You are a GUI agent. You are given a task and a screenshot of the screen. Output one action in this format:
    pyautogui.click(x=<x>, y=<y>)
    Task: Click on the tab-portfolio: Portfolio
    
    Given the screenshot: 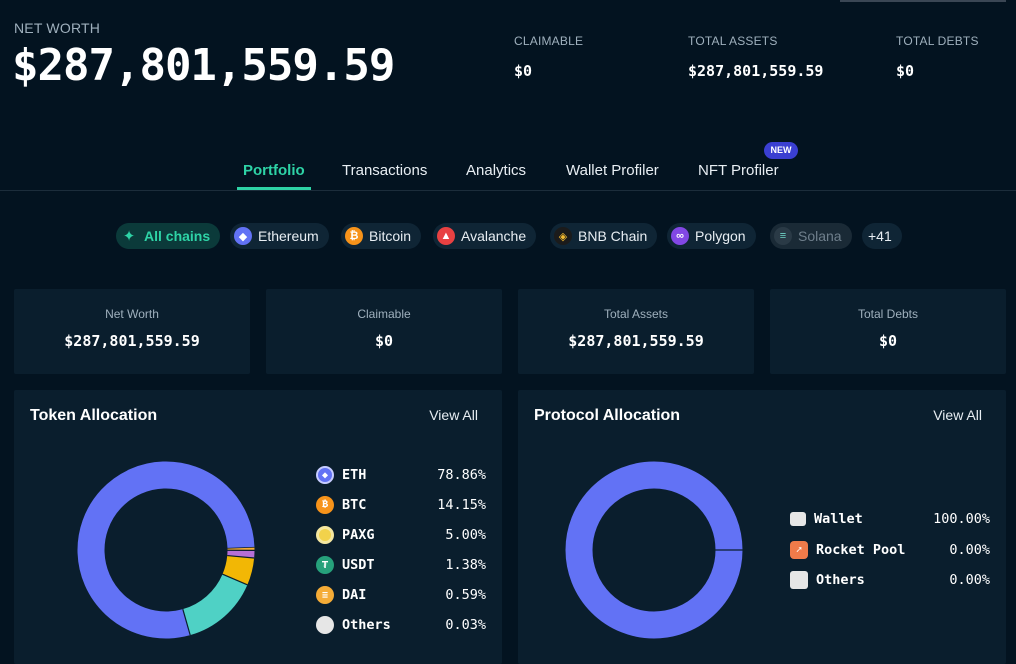 What is the action you would take?
    pyautogui.click(x=274, y=170)
    